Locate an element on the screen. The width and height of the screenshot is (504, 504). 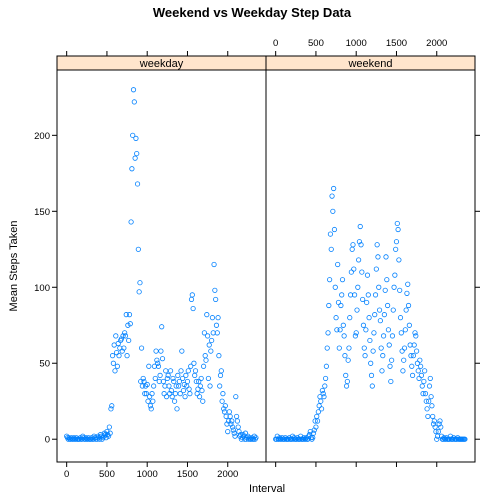
x-tick-label: 500 is located at coordinates (107, 474).